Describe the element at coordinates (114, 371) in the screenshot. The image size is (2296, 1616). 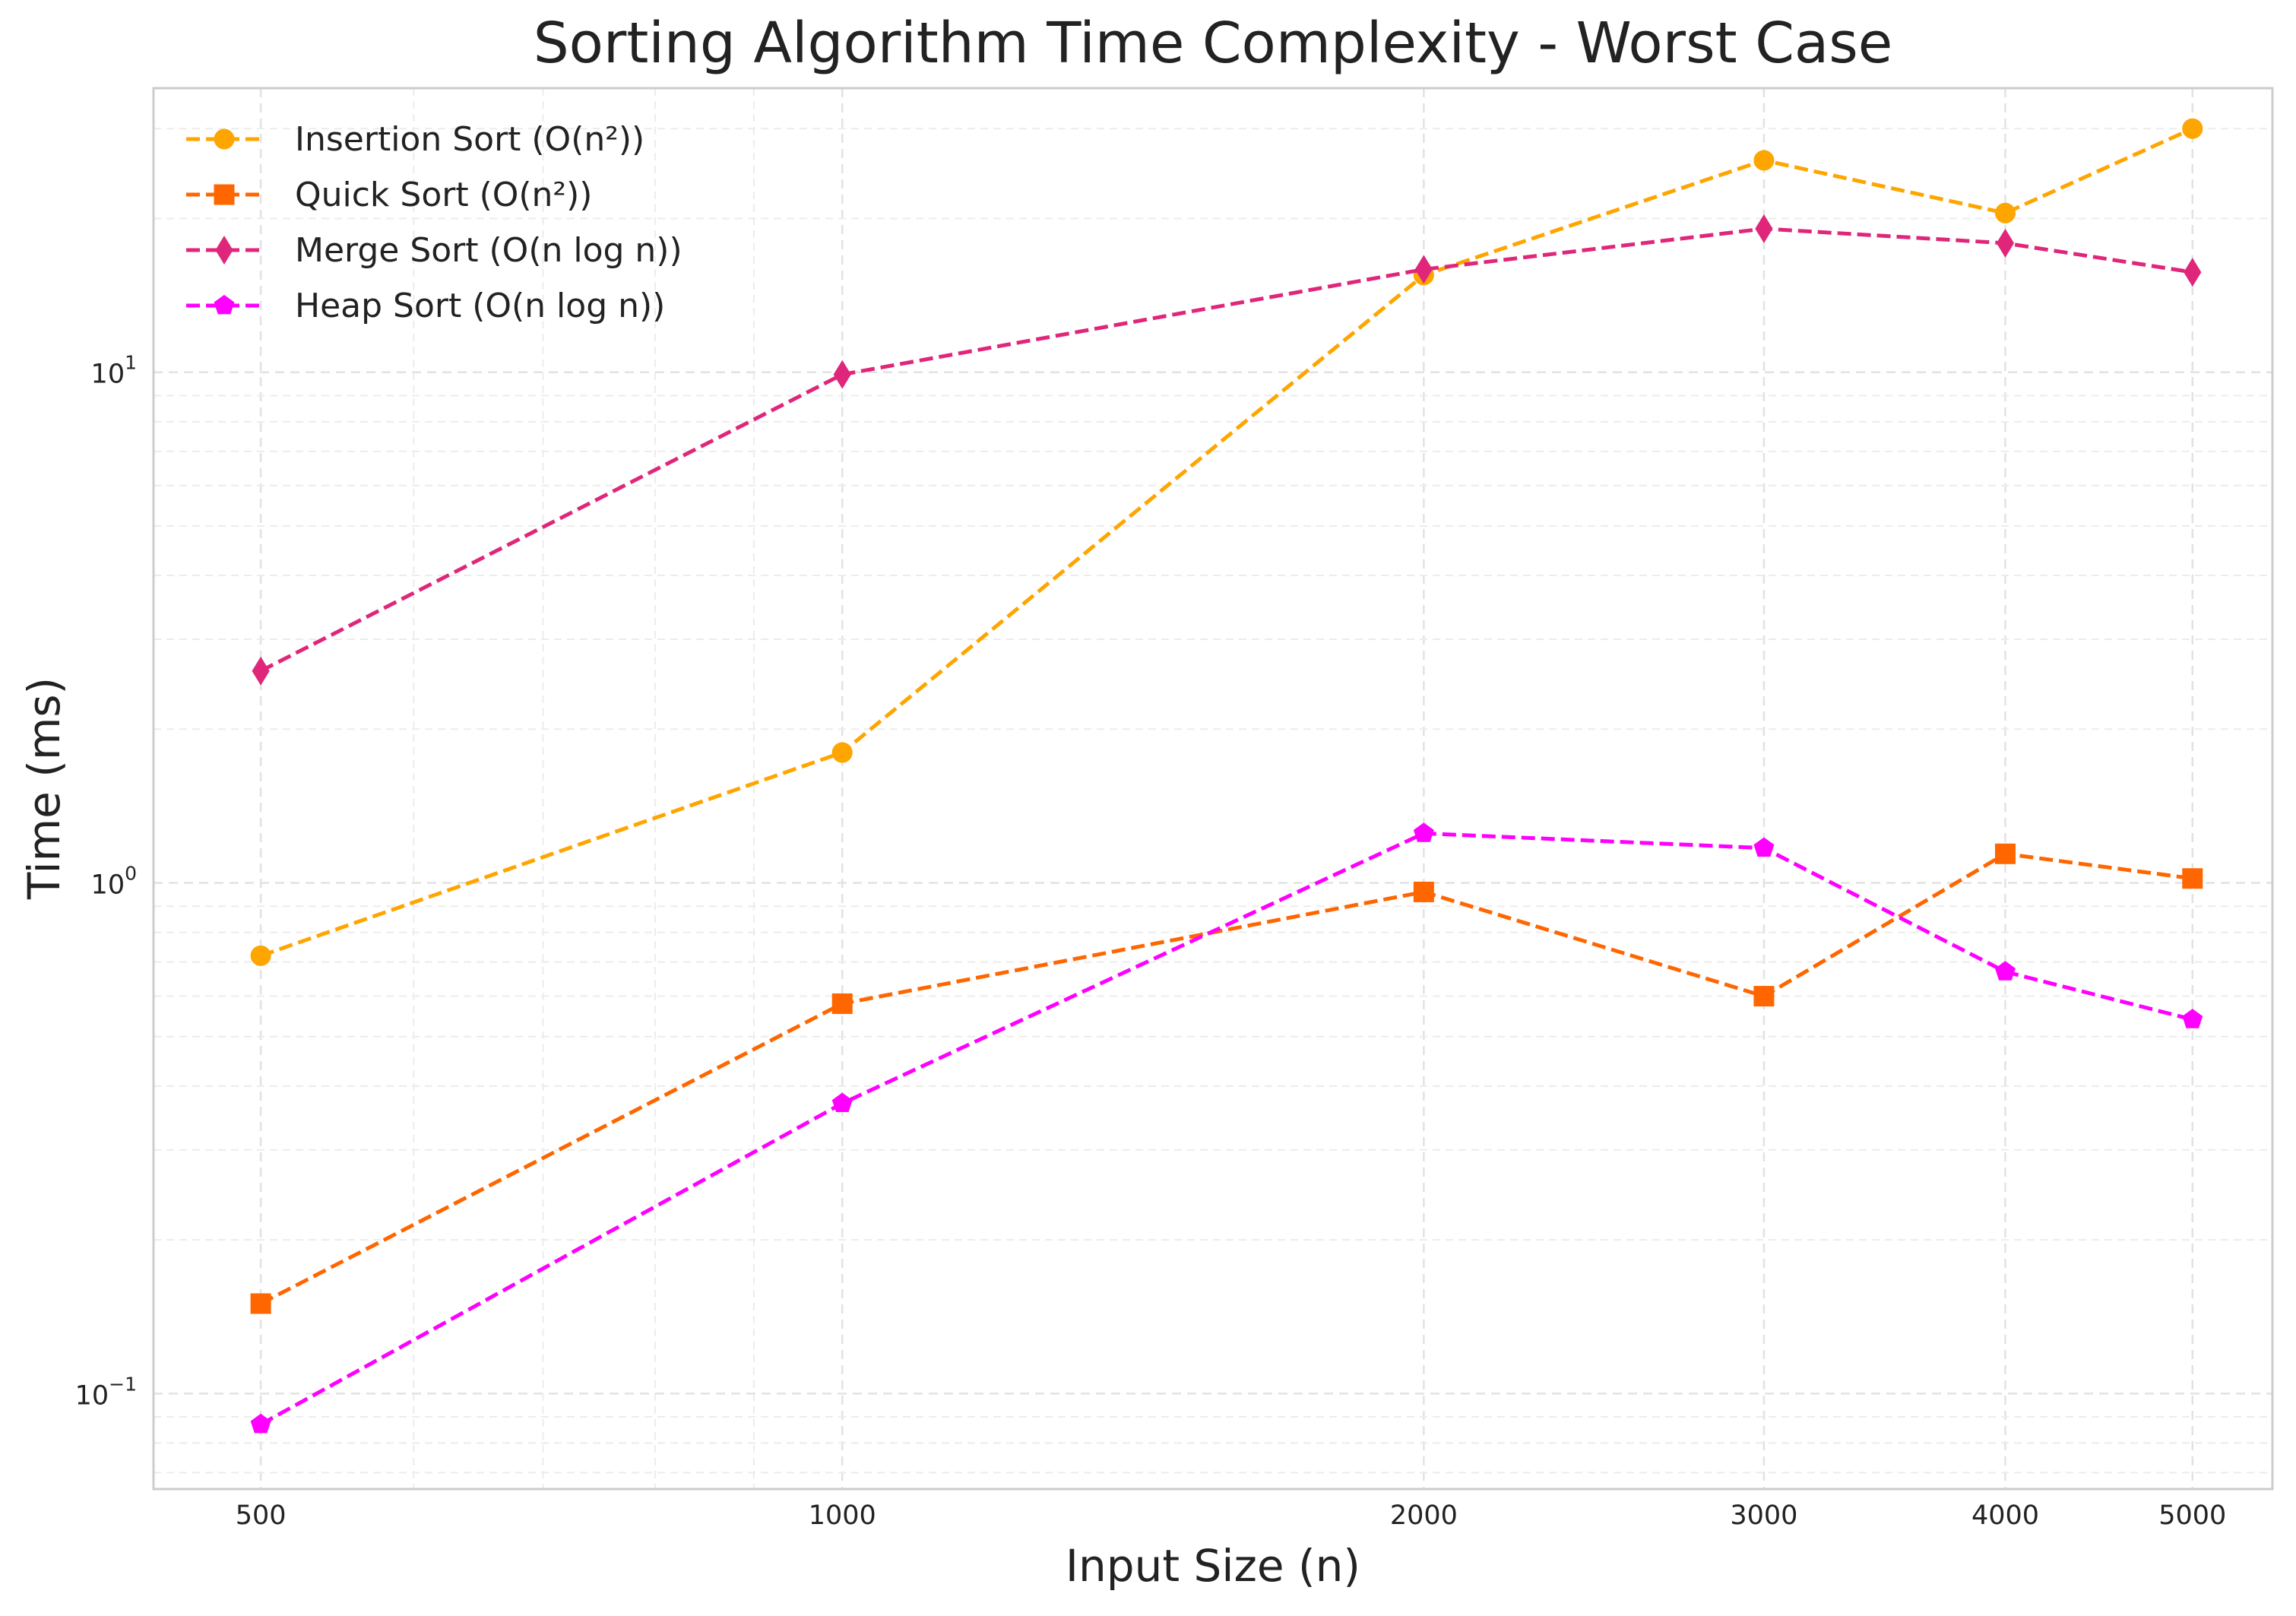
I see `y-tick-label: 10¹` at that location.